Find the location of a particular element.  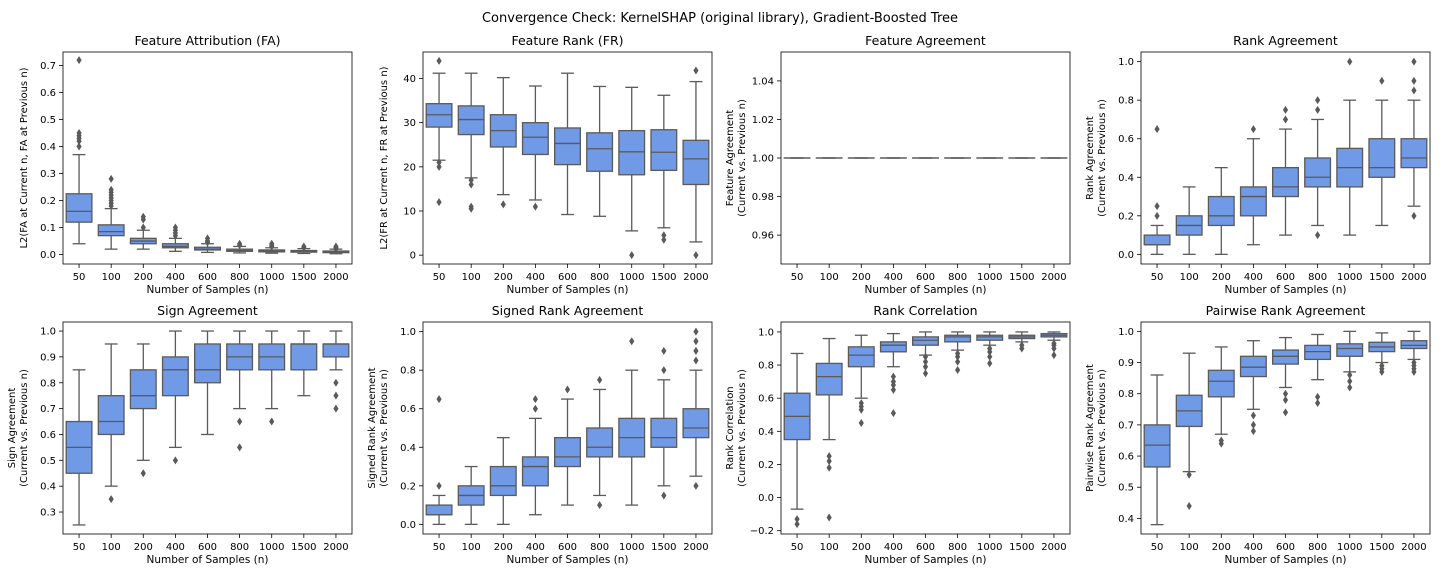

x-tick-label: 200 is located at coordinates (503, 547).